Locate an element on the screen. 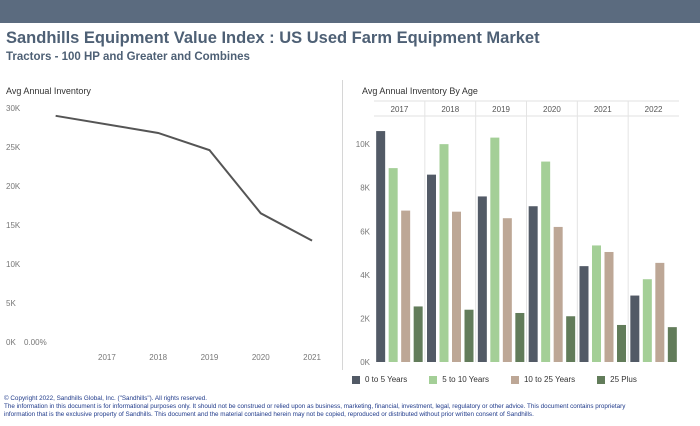 The image size is (700, 426). y-tick-label: 5K is located at coordinates (11, 303).